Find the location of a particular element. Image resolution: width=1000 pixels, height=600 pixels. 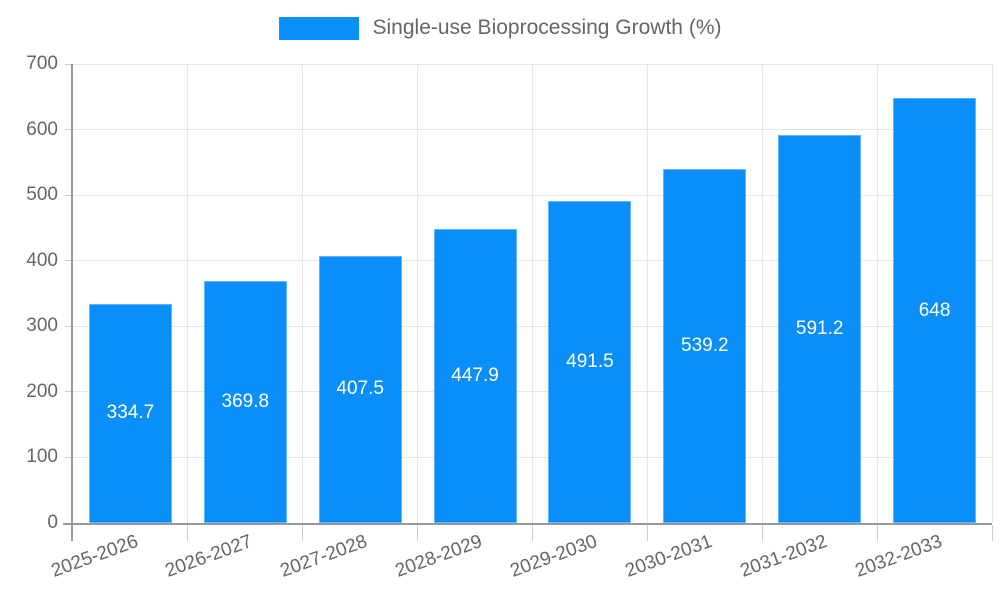

x-tick-label-text: 2028-2029 is located at coordinates (439, 556).